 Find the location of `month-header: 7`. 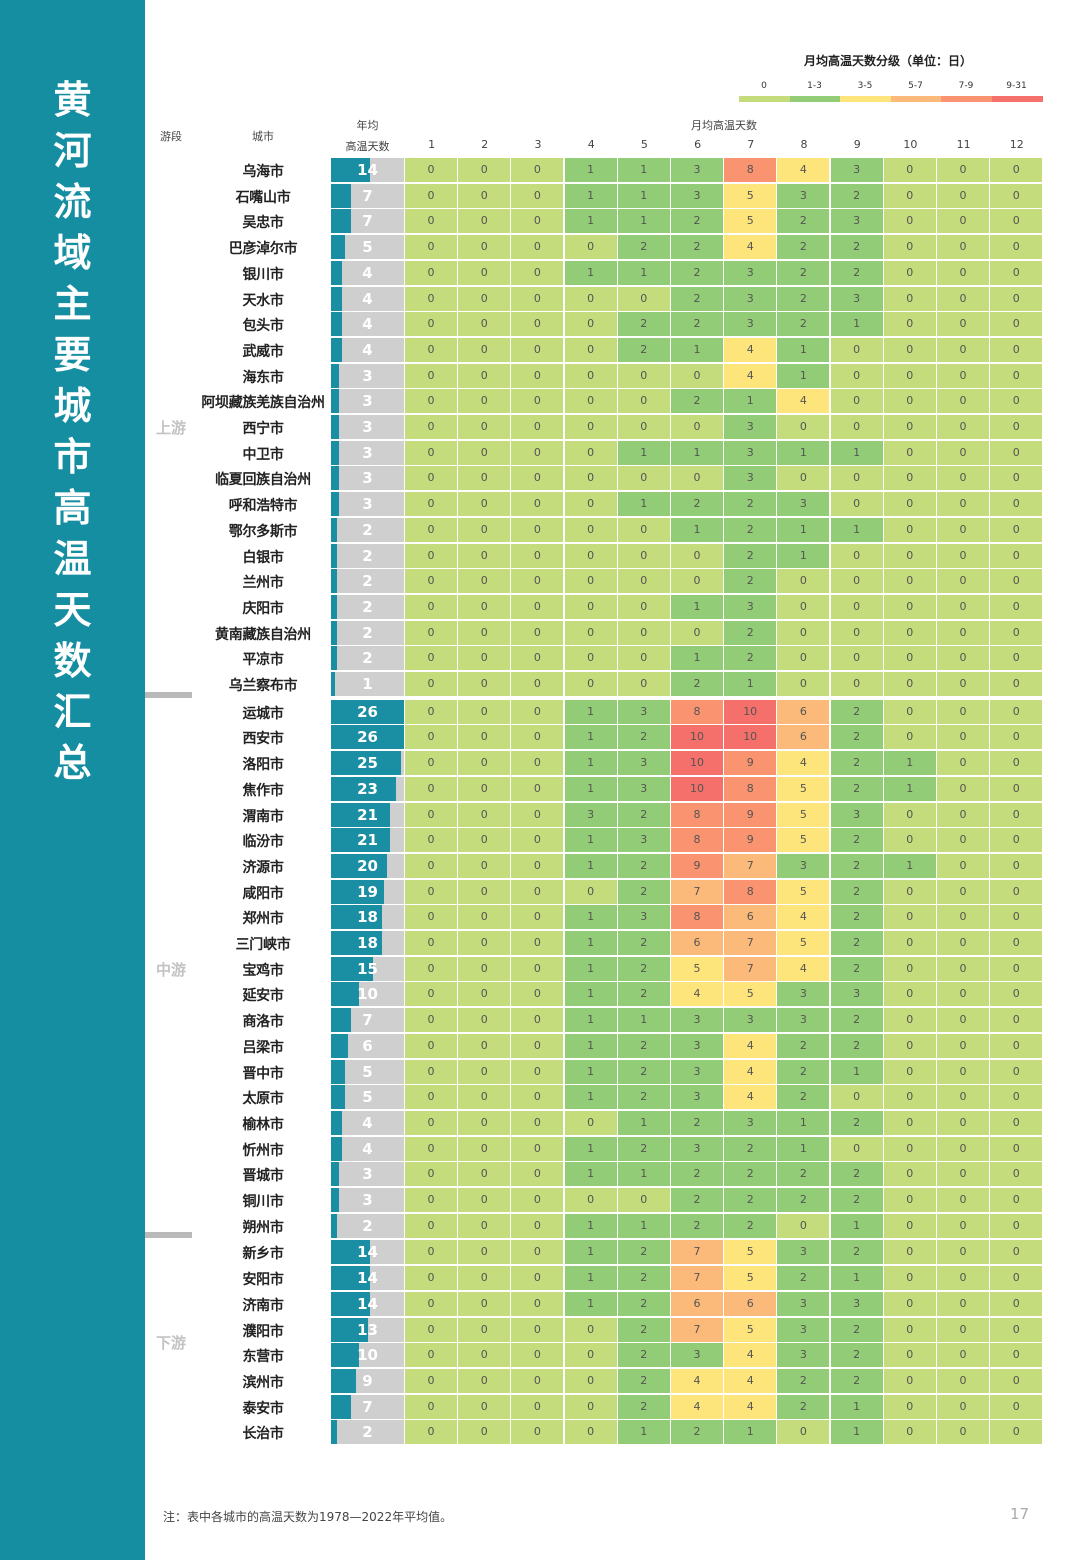

month-header: 7 is located at coordinates (751, 144).